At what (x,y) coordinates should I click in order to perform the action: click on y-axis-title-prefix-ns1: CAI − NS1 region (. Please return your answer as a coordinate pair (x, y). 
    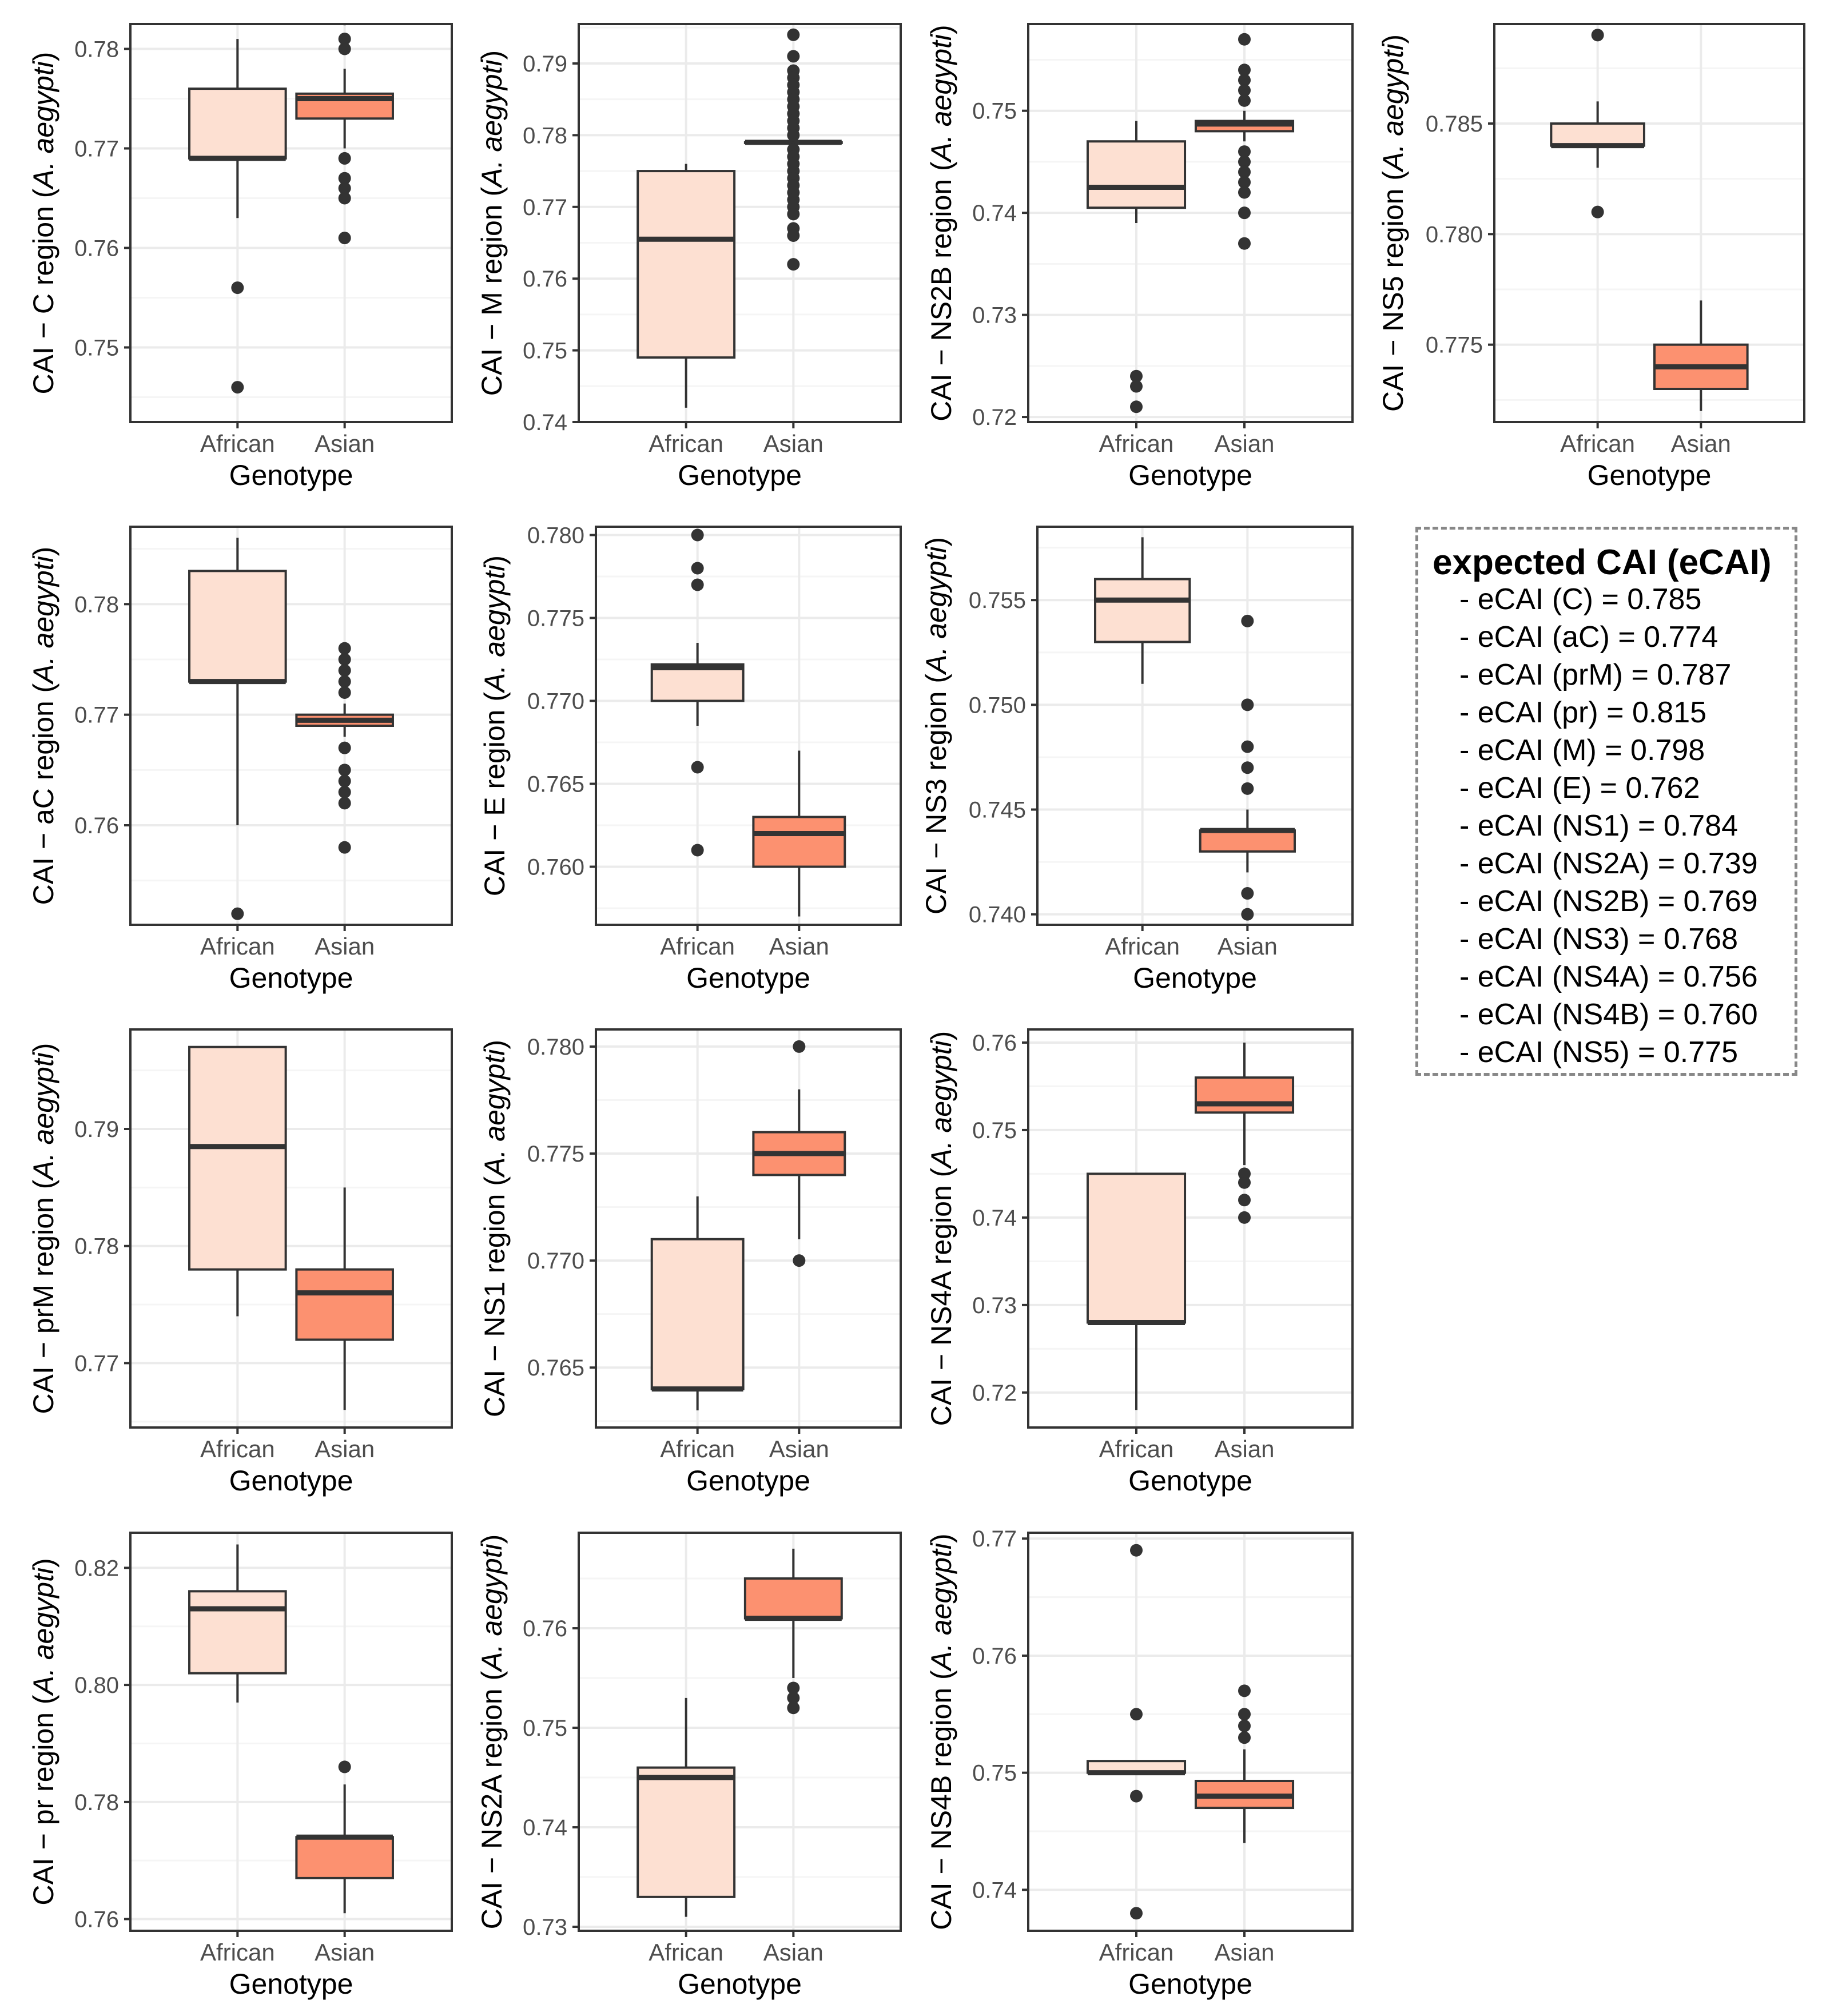
    Looking at the image, I should click on (495, 1296).